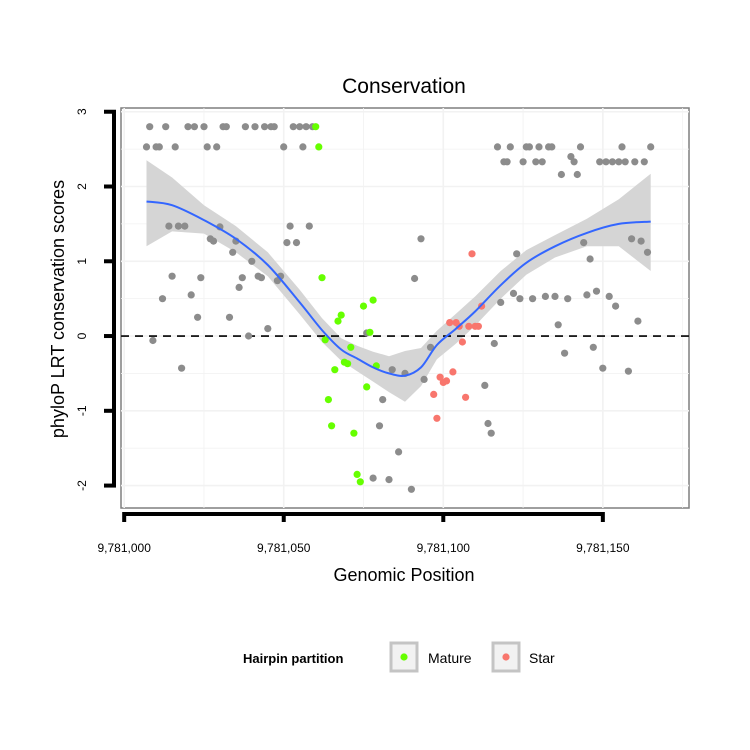 Image resolution: width=750 pixels, height=750 pixels. Describe the element at coordinates (95, 299) in the screenshot. I see `y-axis: -2 -1 0 1 2 3` at that location.